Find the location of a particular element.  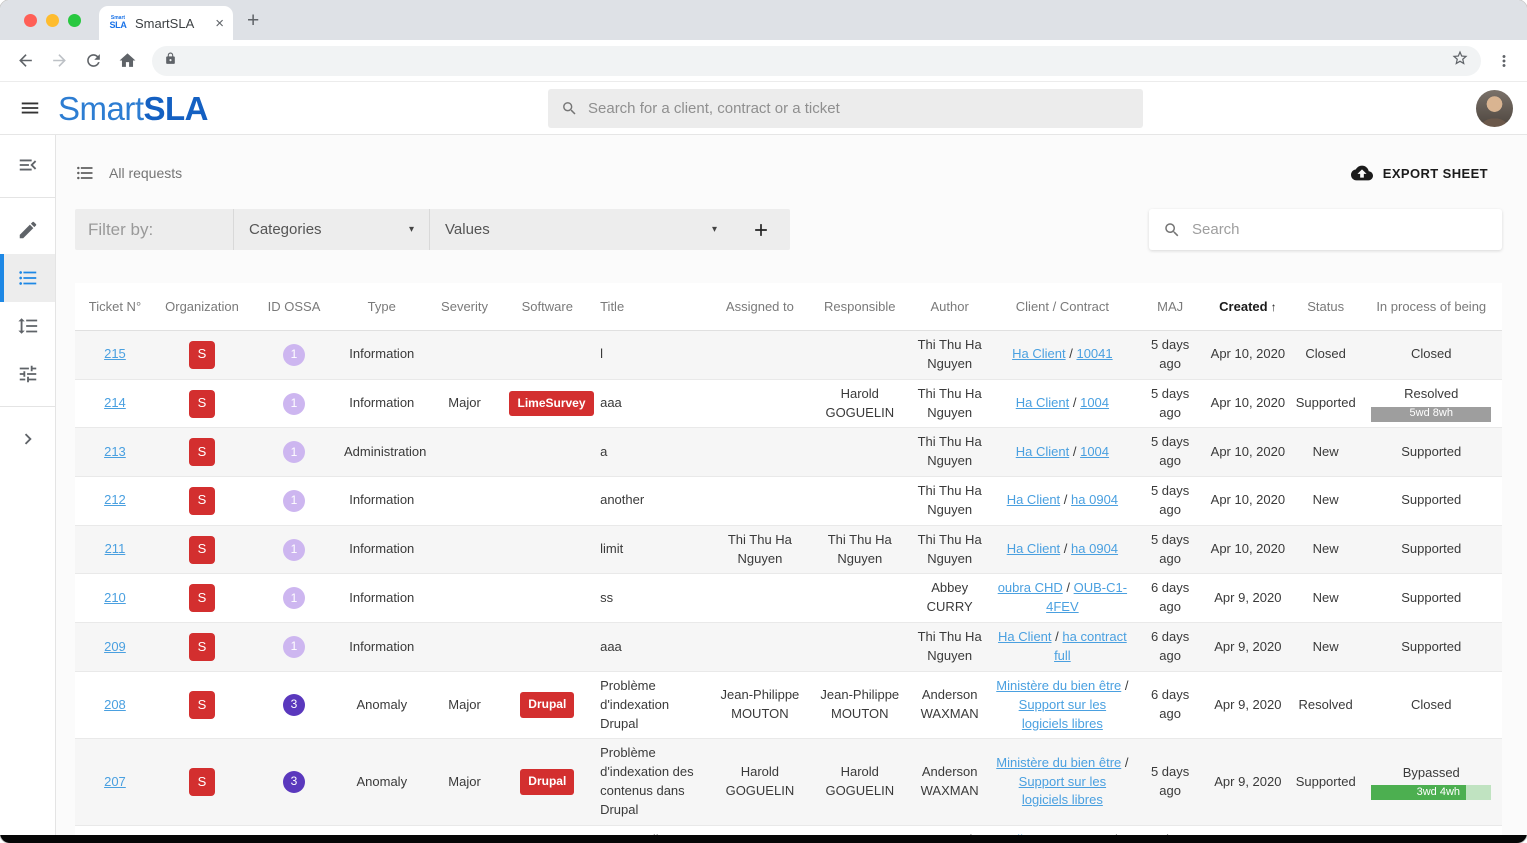

ticket-link: 210 is located at coordinates (115, 597).